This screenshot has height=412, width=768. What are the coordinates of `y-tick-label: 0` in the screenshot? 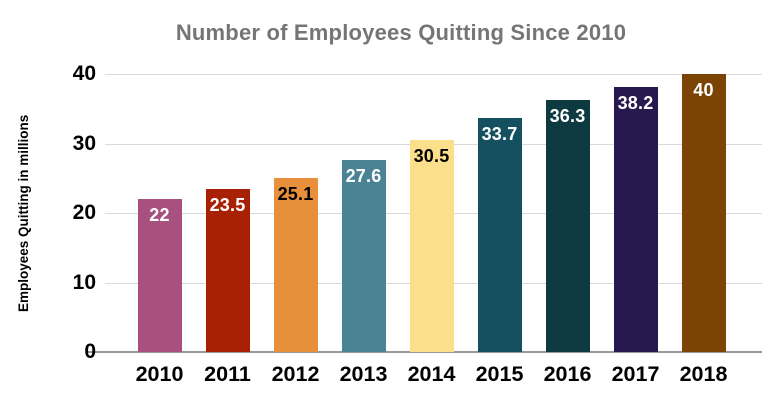 It's located at (90, 351).